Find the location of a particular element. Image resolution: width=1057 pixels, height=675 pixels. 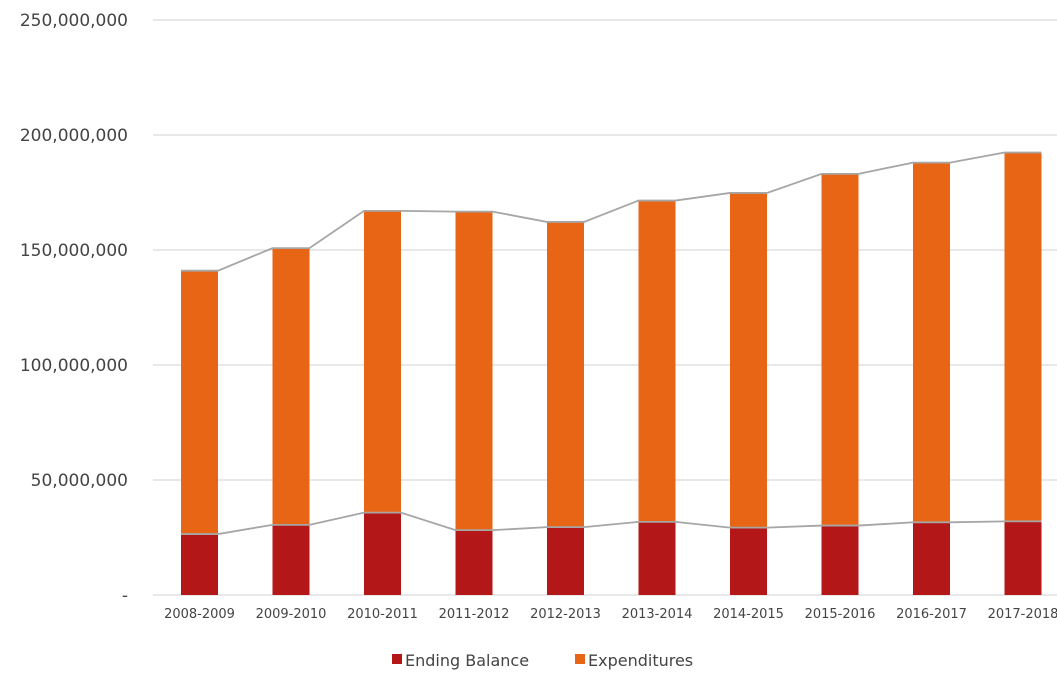

x-tick-label: 2010-2011 is located at coordinates (382, 614).